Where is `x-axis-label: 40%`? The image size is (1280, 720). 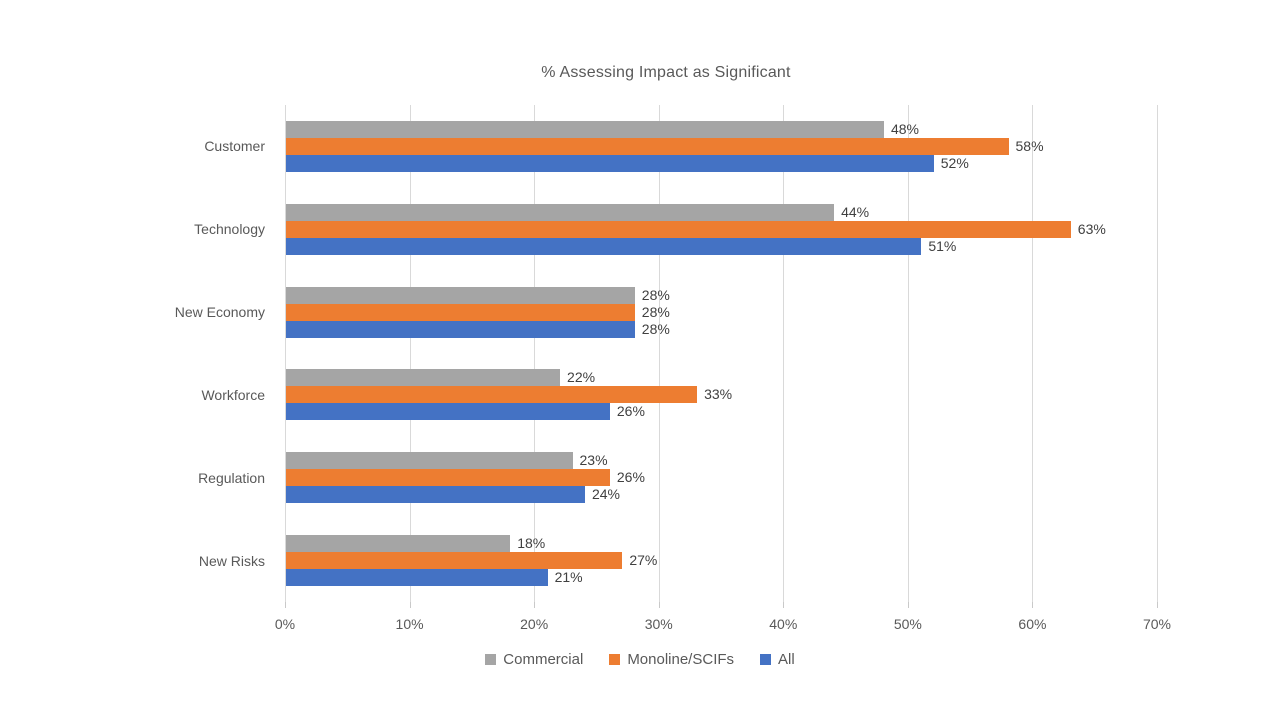 x-axis-label: 40% is located at coordinates (783, 624).